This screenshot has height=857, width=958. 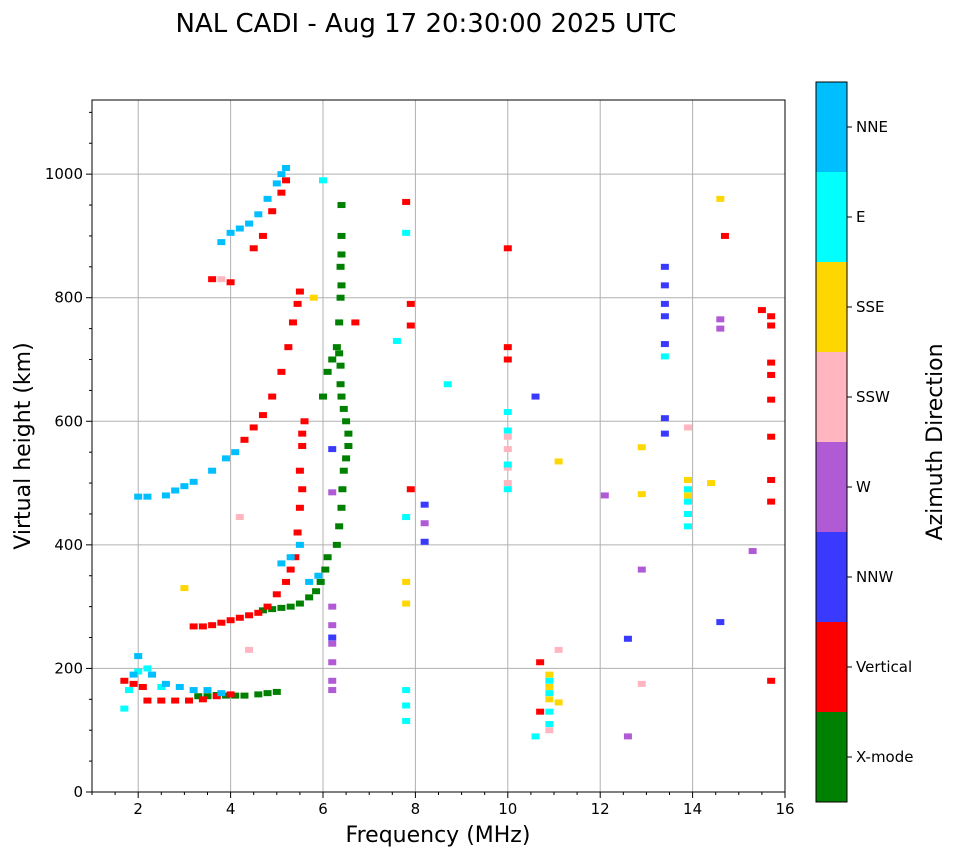 What do you see at coordinates (831, 757) in the screenshot?
I see `colorbar-swatch-x-mode` at bounding box center [831, 757].